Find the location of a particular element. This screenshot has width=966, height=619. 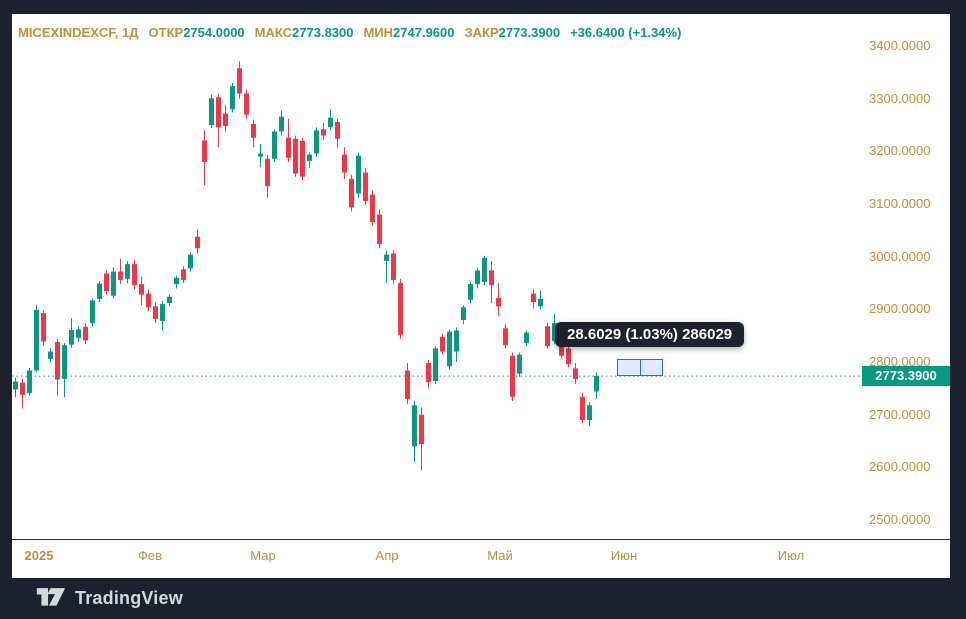

price-axis-label: 2600.0000 is located at coordinates (900, 467).